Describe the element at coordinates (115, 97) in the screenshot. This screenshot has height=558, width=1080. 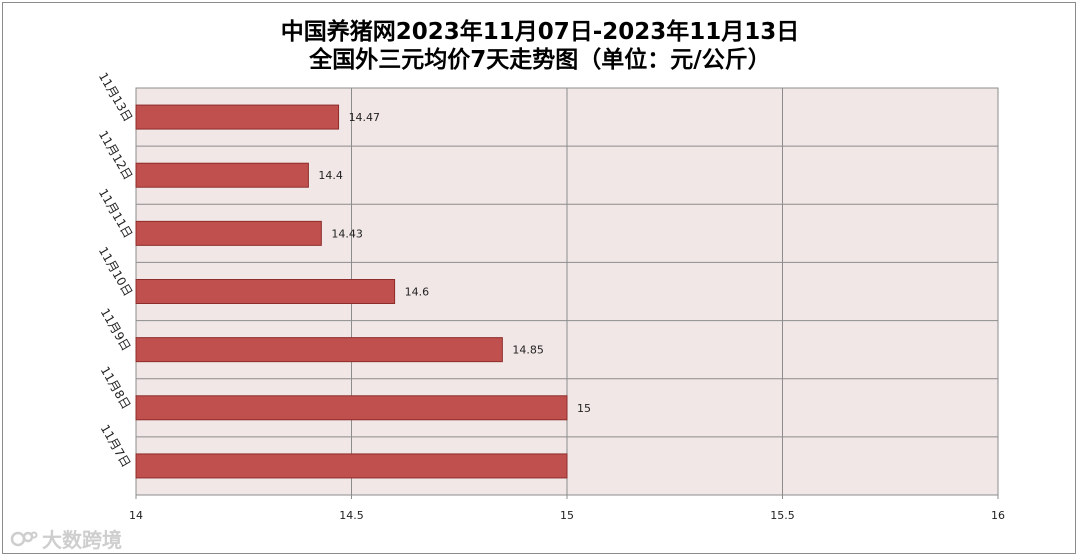
I see `y-category-label: 11月13日` at that location.